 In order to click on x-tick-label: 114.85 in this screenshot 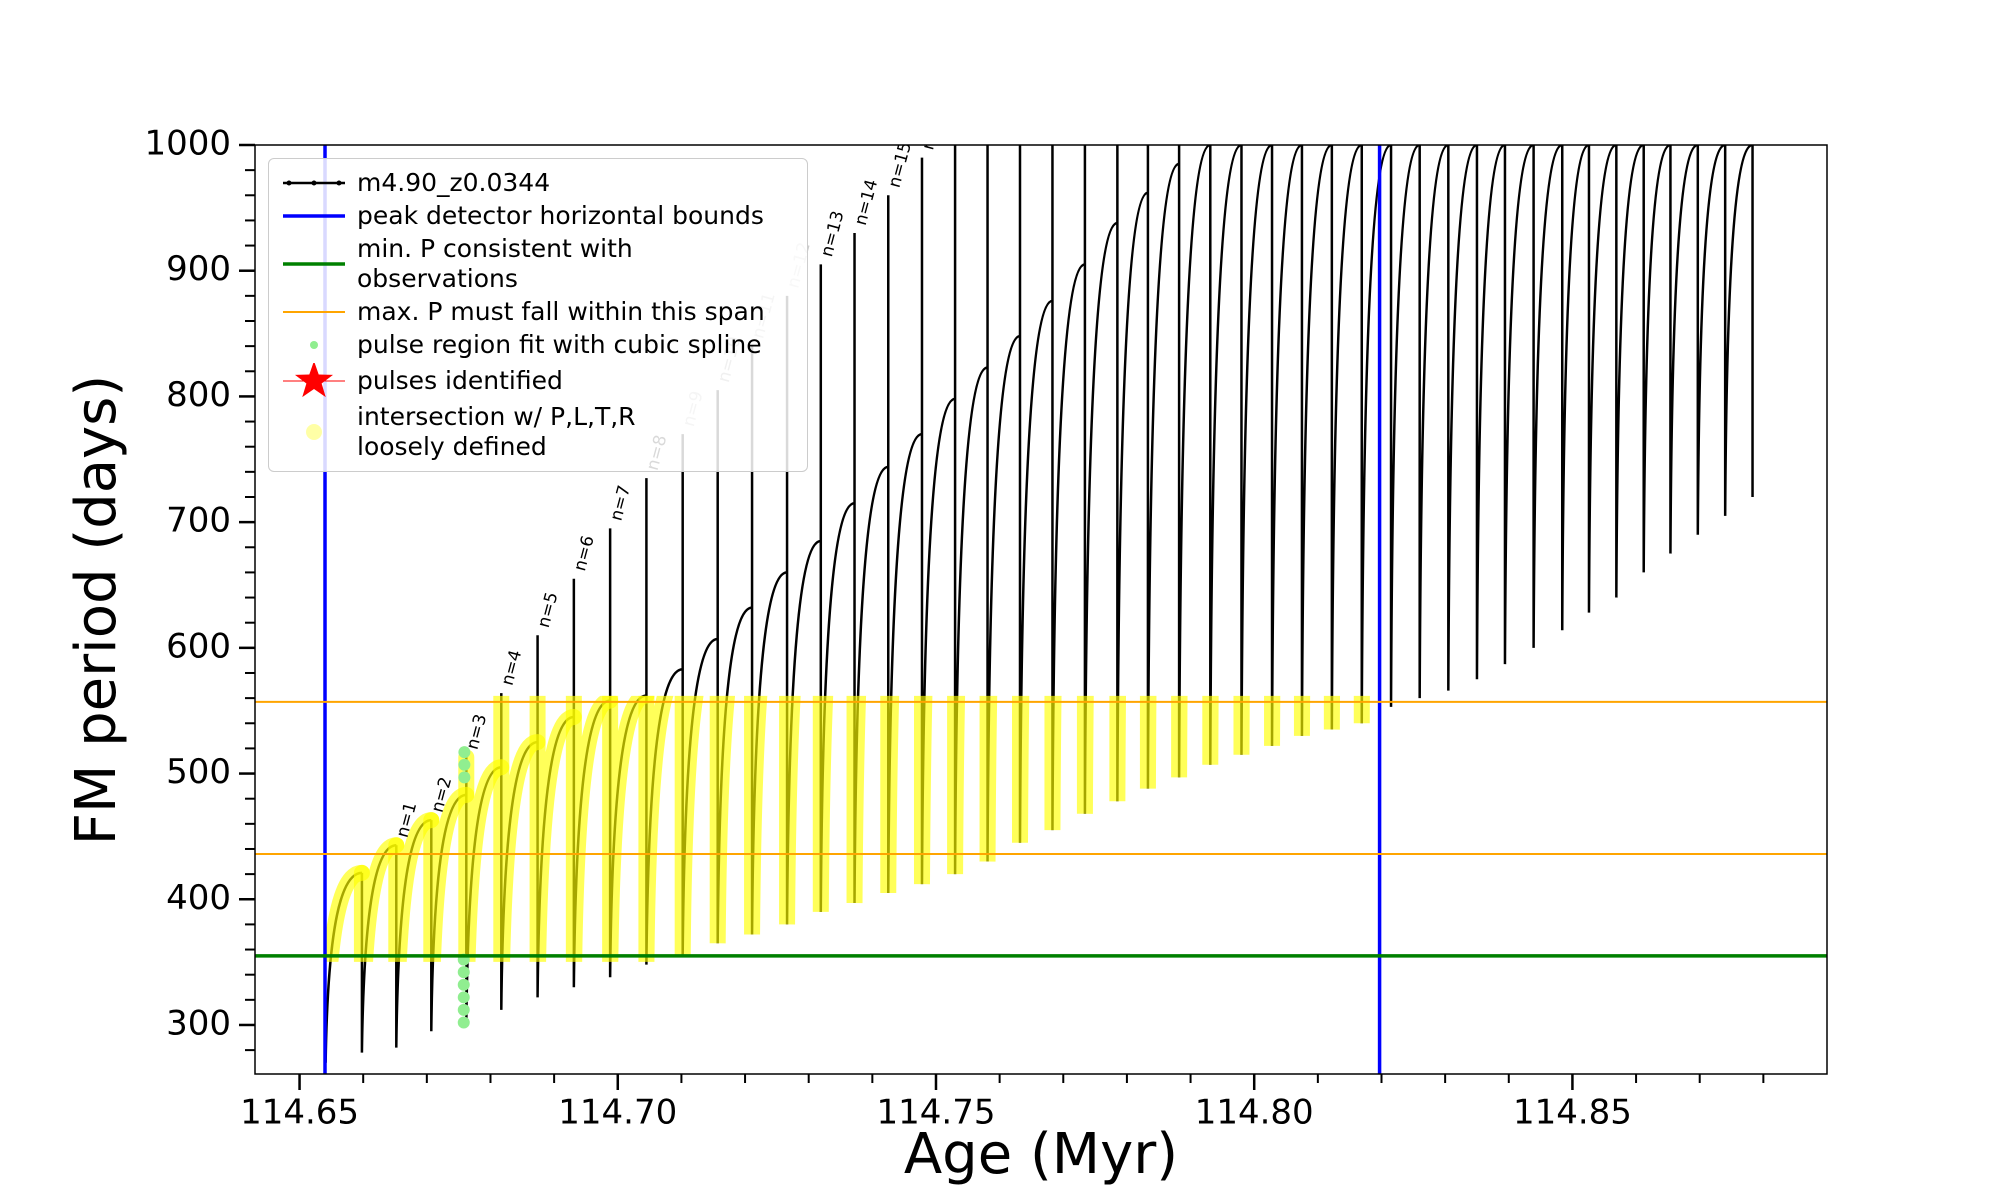, I will do `click(1572, 1113)`.